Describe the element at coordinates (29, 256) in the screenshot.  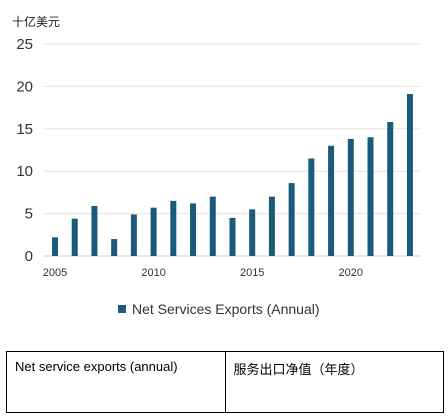
I see `y-tick-label: 0` at that location.